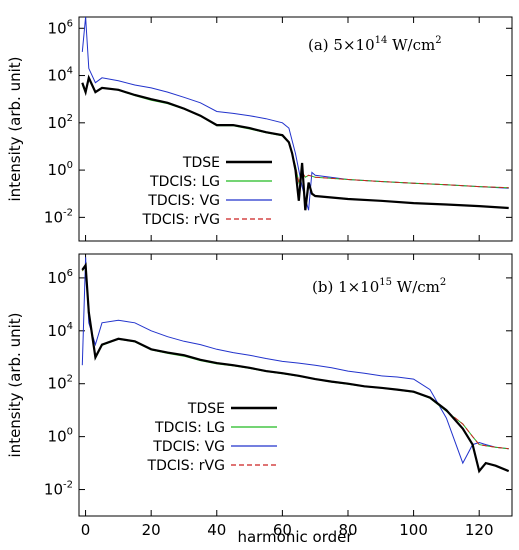 Image resolution: width=519 pixels, height=550 pixels. Describe the element at coordinates (282, 530) in the screenshot. I see `xtick-label: 60` at that location.